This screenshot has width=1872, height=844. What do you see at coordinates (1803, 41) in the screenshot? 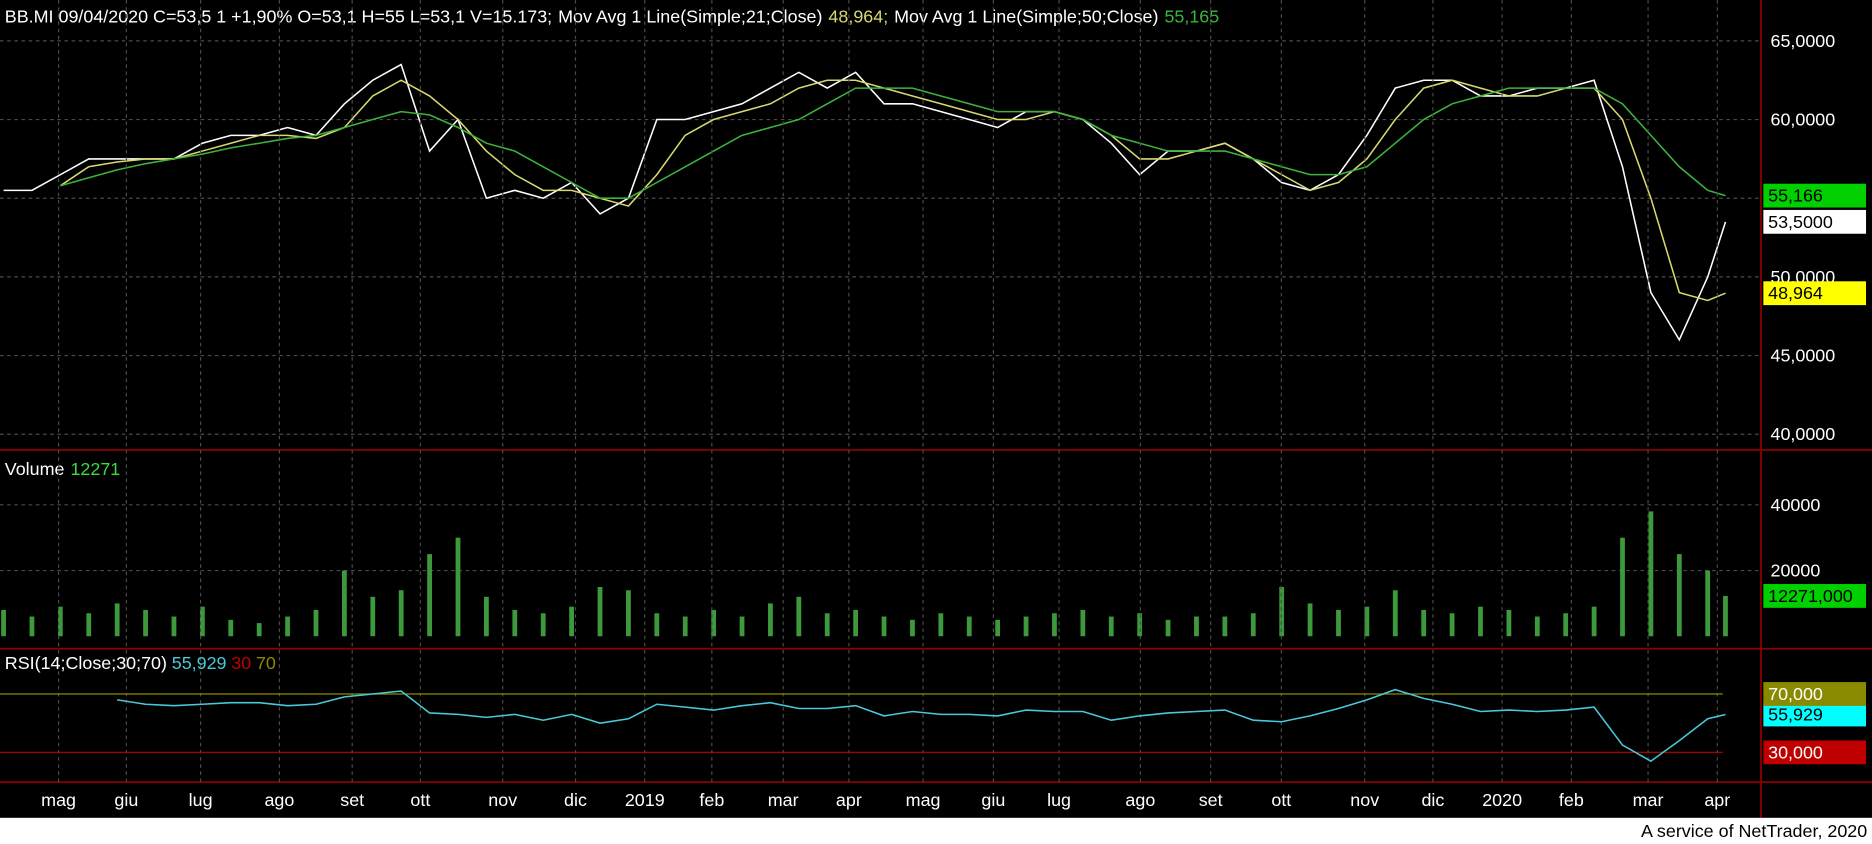
I see `y-tick-label: 65,0000` at bounding box center [1803, 41].